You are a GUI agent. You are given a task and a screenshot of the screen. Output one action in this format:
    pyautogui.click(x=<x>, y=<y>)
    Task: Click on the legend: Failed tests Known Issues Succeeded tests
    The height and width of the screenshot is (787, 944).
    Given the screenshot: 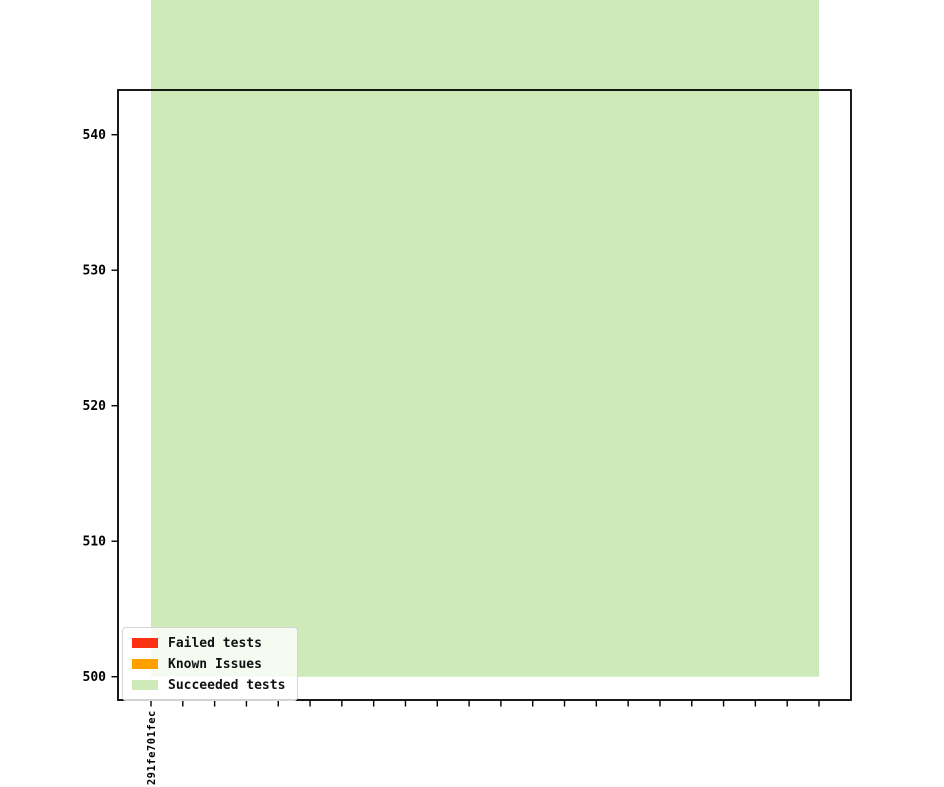 What is the action you would take?
    pyautogui.click(x=210, y=664)
    